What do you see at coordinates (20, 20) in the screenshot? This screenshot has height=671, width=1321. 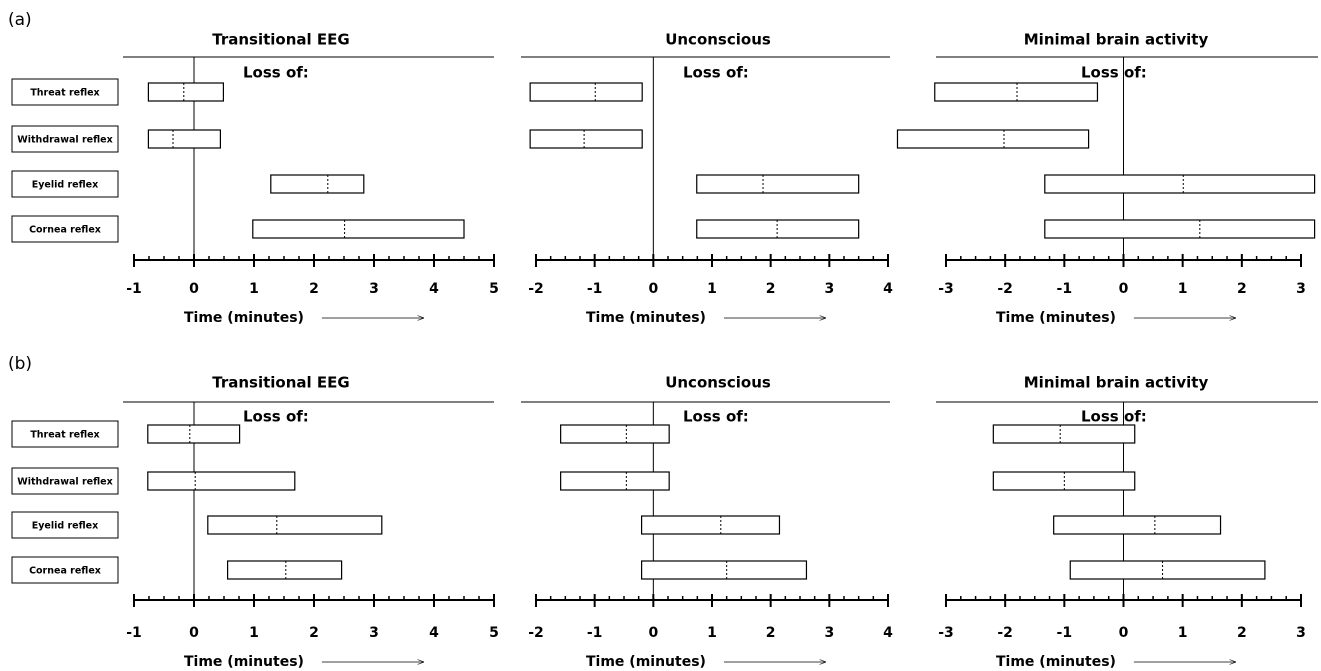 I see `panel-label: (a)` at bounding box center [20, 20].